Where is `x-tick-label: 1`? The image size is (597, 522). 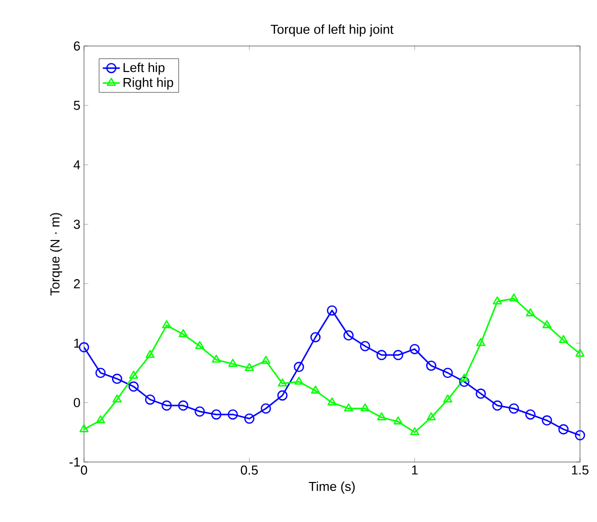 x-tick-label: 1 is located at coordinates (415, 470).